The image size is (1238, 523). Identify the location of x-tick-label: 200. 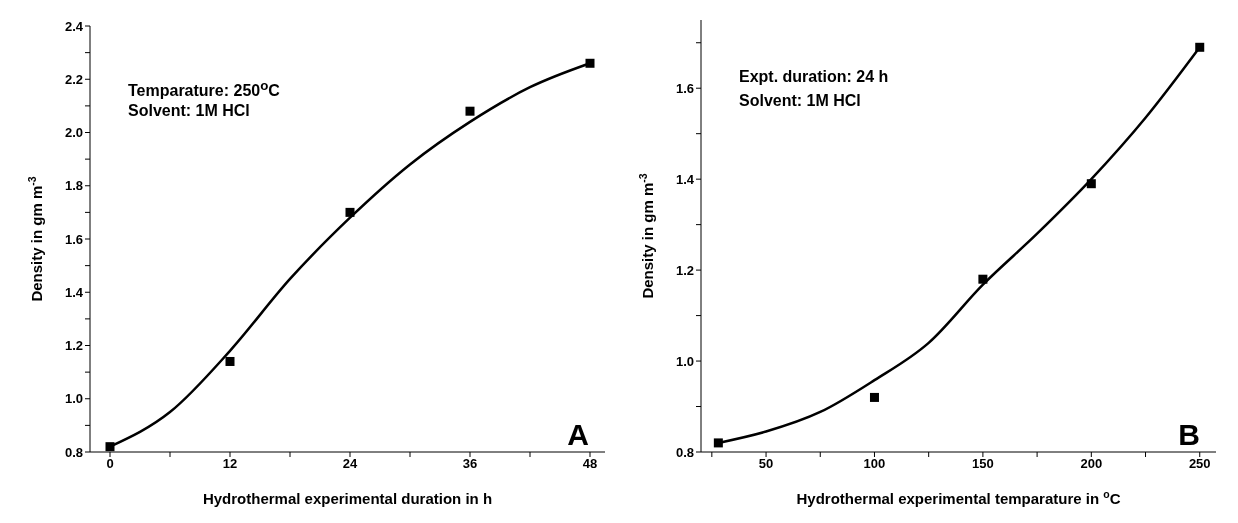
(1091, 464).